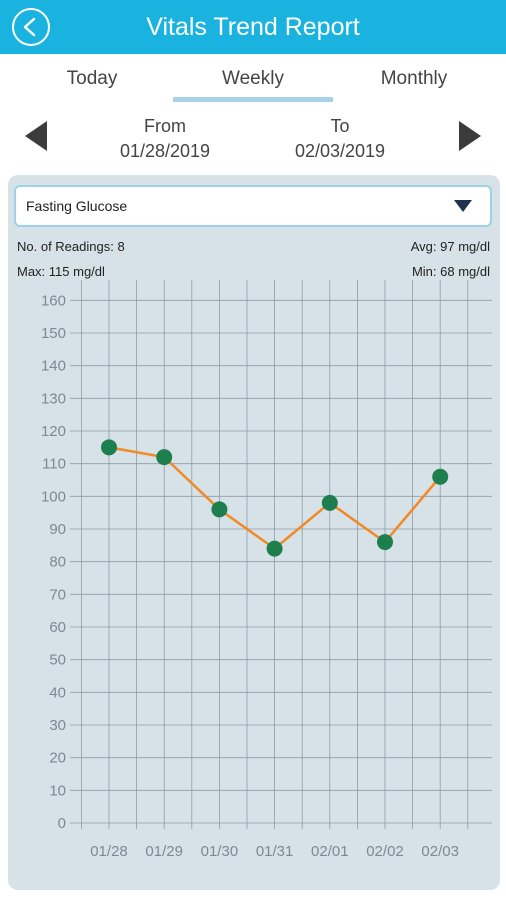  What do you see at coordinates (54, 464) in the screenshot?
I see `y-tick-label: 110` at bounding box center [54, 464].